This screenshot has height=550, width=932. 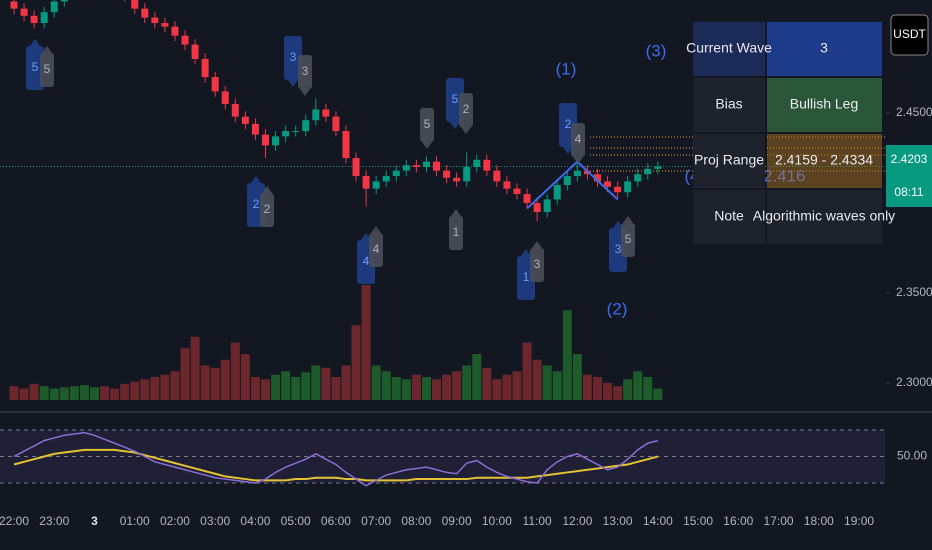 What do you see at coordinates (14, 521) in the screenshot?
I see `x-tick-label: 22:00` at bounding box center [14, 521].